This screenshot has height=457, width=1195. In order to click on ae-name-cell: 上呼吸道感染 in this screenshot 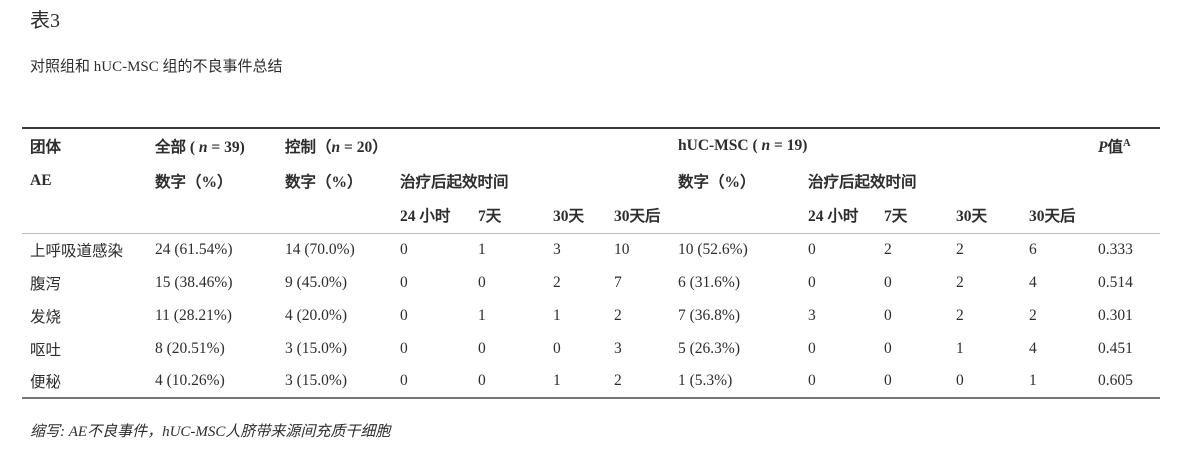, I will do `click(77, 251)`.